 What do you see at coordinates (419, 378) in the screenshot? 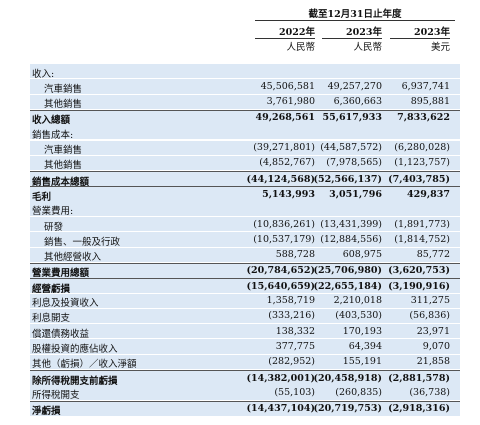
I see `cell-value: (2,881,578)` at bounding box center [419, 378].